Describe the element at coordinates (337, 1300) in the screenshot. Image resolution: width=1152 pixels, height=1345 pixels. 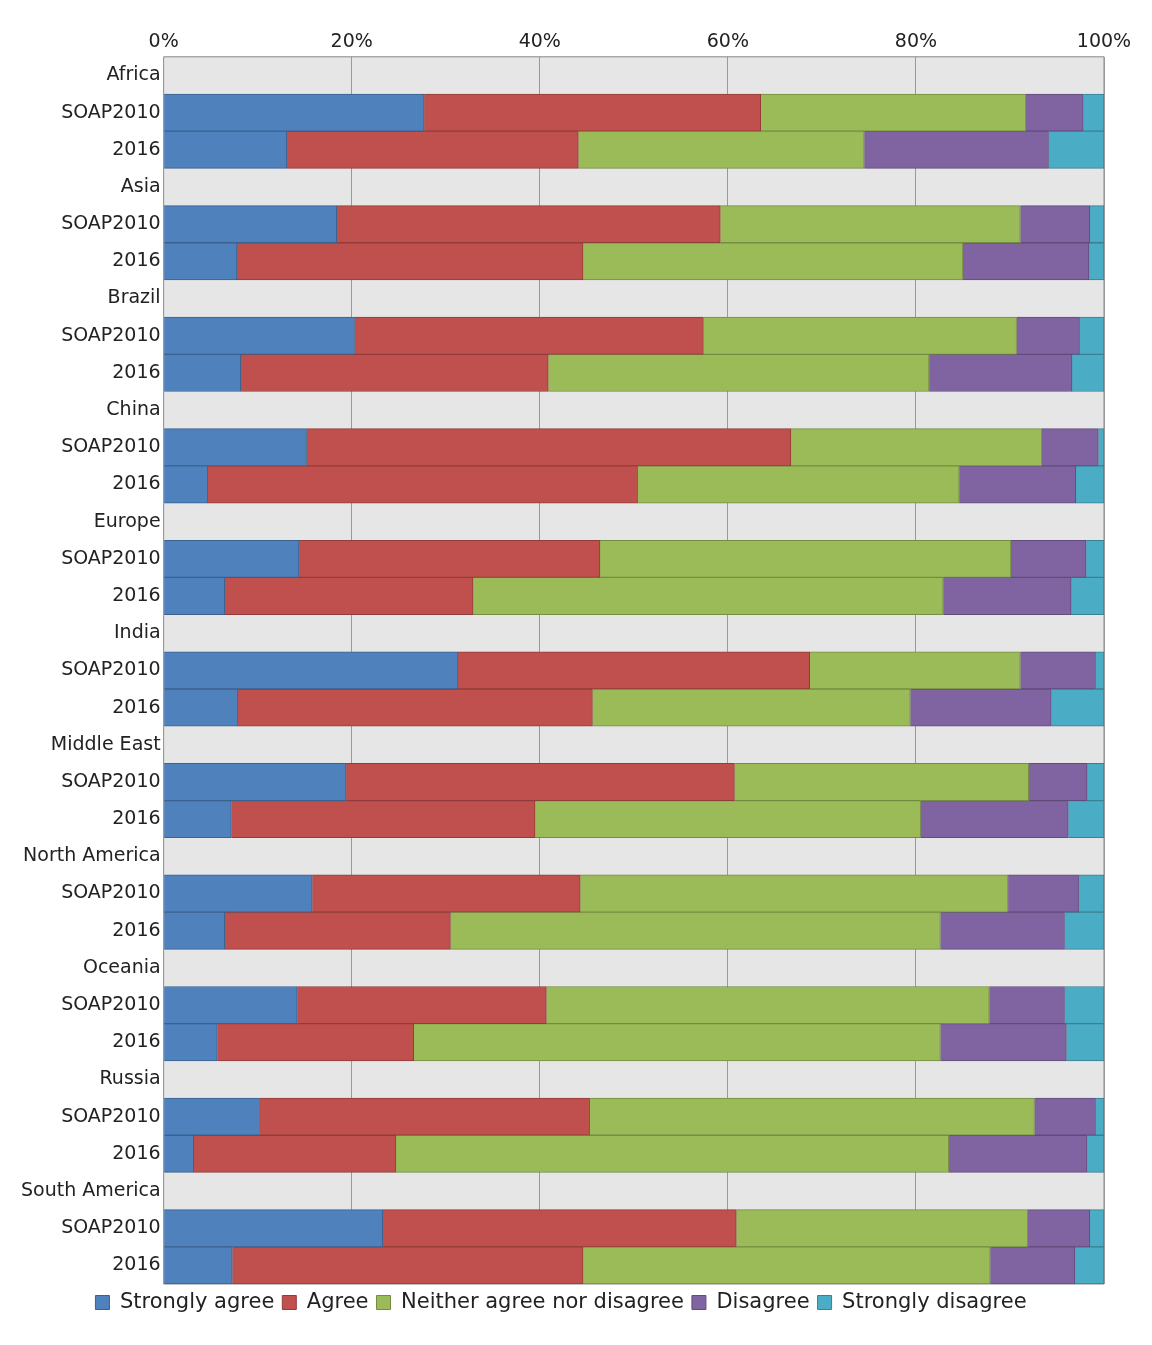
I see `legend-label: Agree` at that location.